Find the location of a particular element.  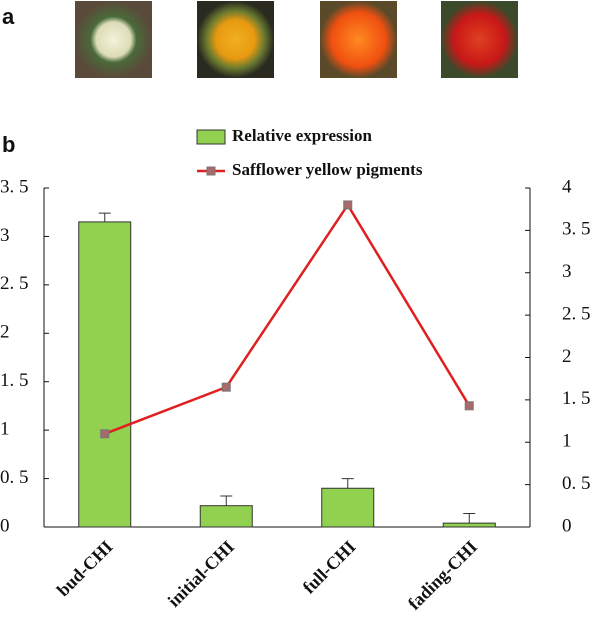

y2-tick-label: 3 is located at coordinates (567, 271).